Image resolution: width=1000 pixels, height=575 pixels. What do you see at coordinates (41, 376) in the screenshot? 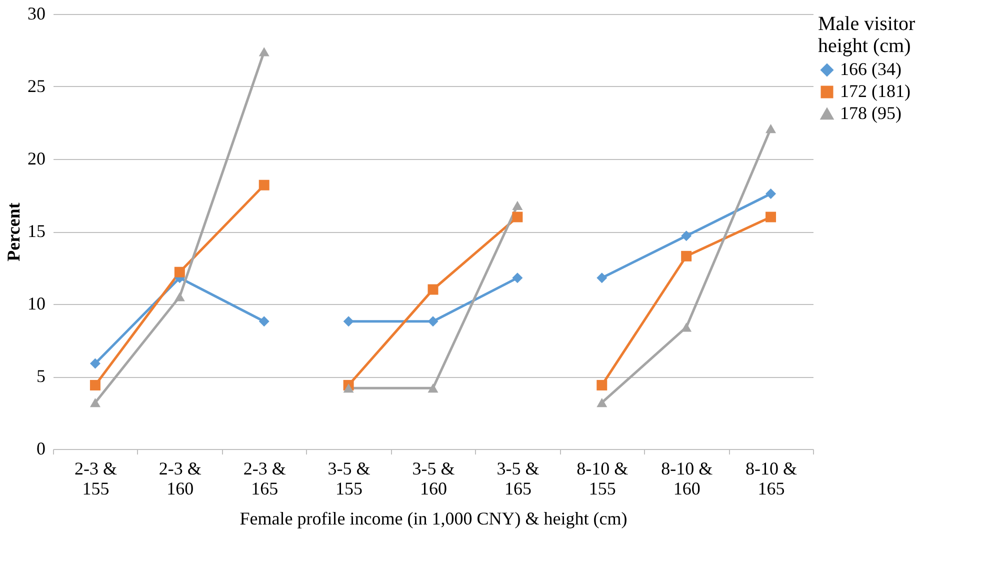
I see `y-tick-label: 5` at bounding box center [41, 376].